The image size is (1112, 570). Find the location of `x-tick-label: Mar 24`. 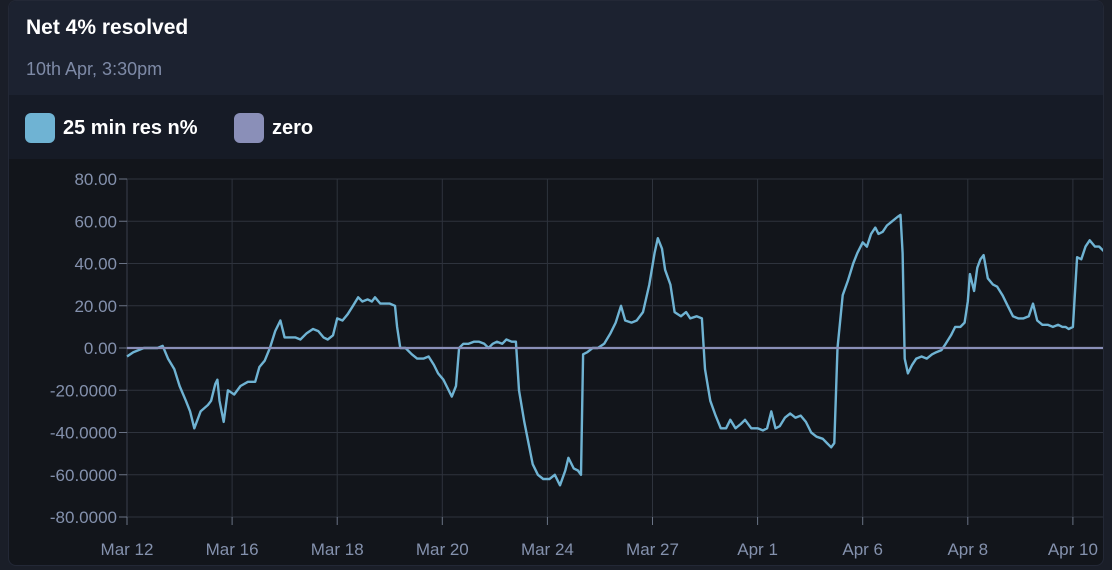

x-tick-label: Mar 24 is located at coordinates (547, 549).